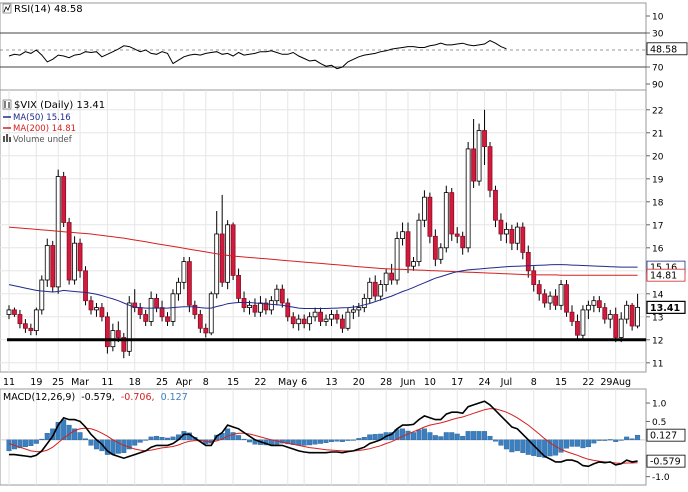 Image resolution: width=688 pixels, height=492 pixels. What do you see at coordinates (233, 382) in the screenshot?
I see `x-tick-label: 15` at bounding box center [233, 382].